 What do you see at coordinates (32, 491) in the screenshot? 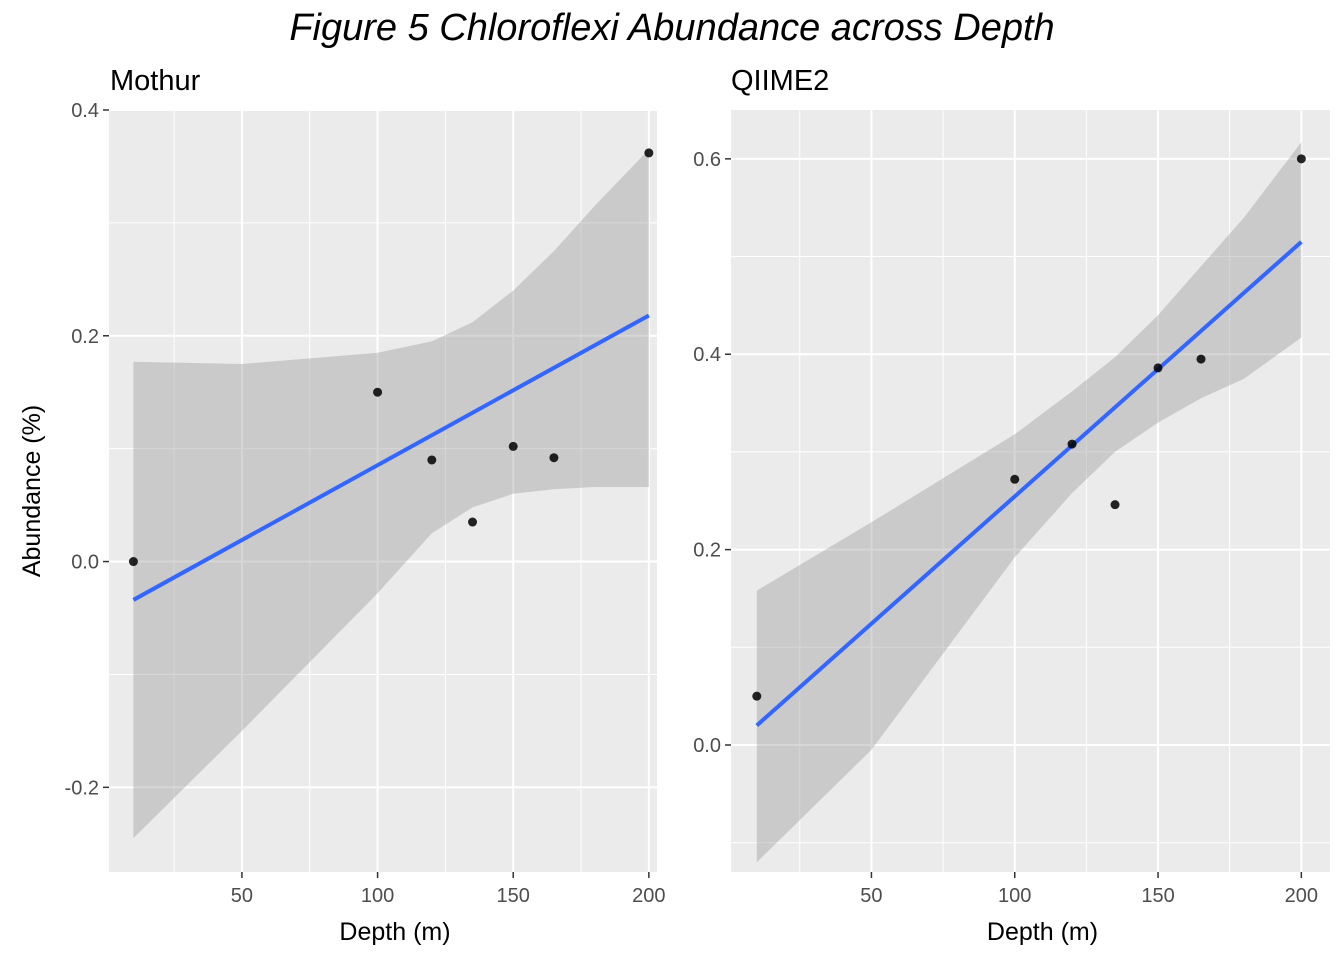
I see `y-axis-title: Abundance (%)` at bounding box center [32, 491].